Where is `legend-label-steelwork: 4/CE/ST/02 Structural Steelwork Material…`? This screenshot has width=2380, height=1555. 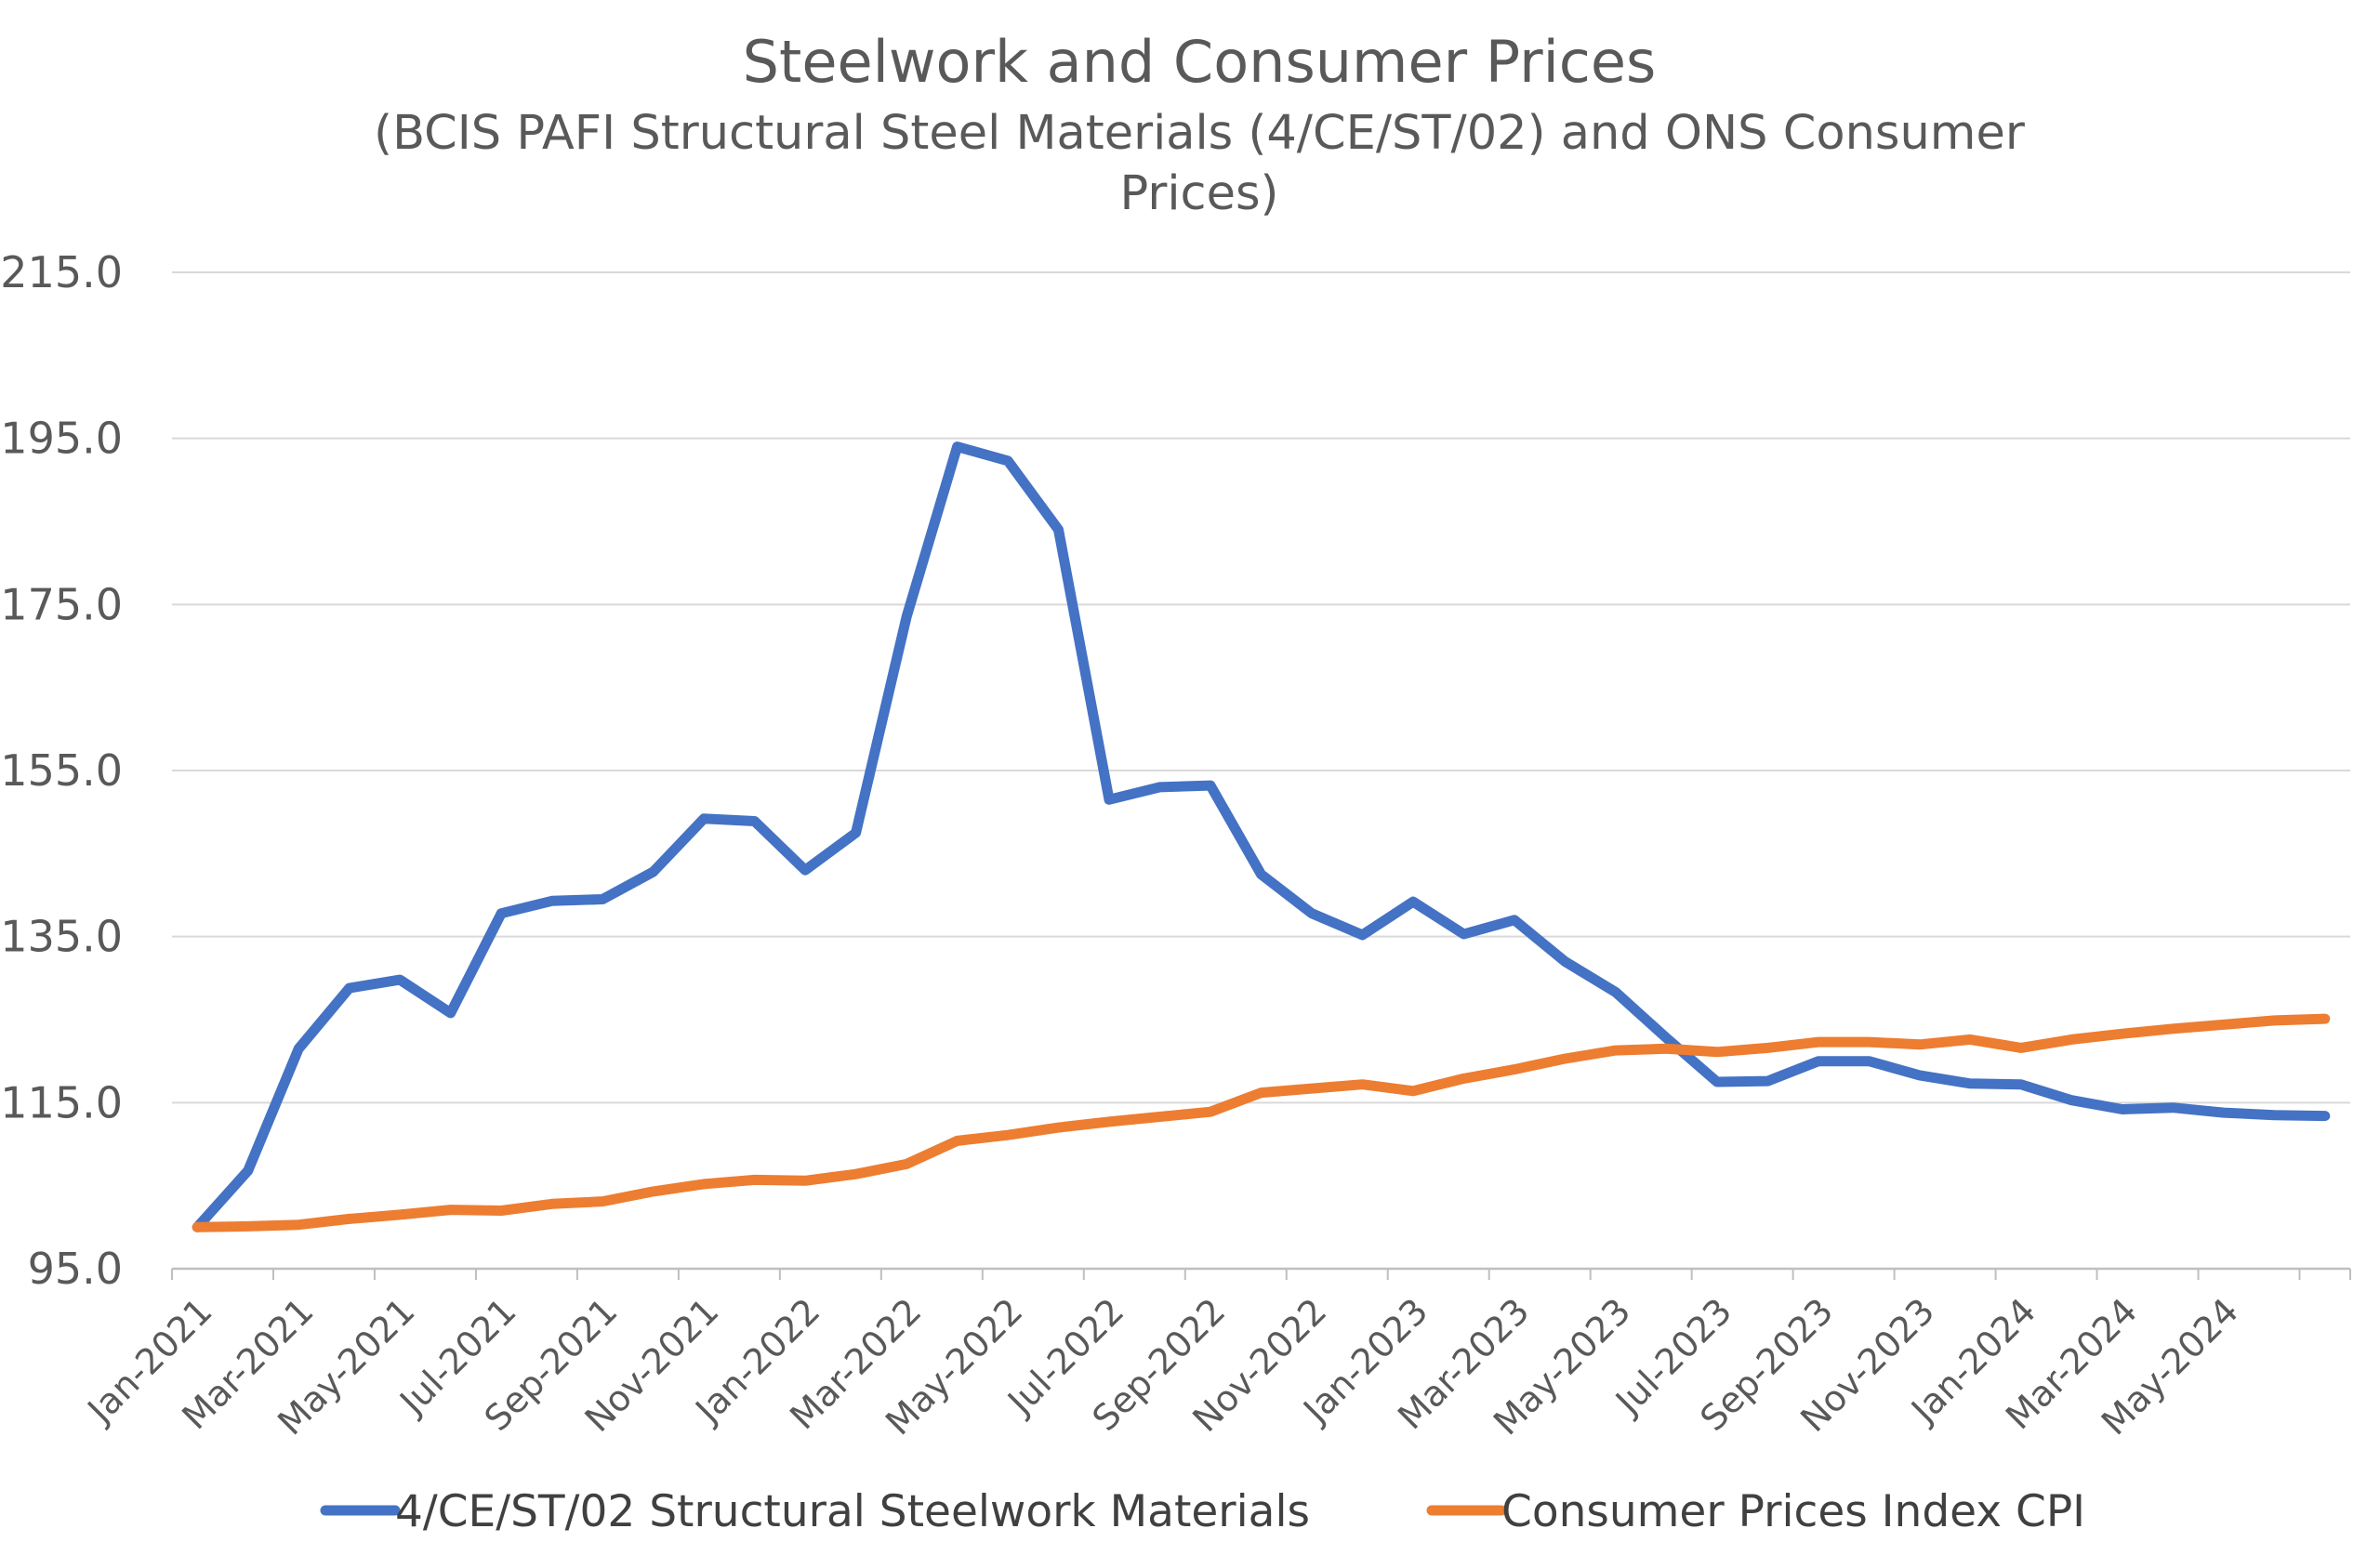 legend-label-steelwork: 4/CE/ST/02 Structural Steelwork Material… is located at coordinates (852, 1511).